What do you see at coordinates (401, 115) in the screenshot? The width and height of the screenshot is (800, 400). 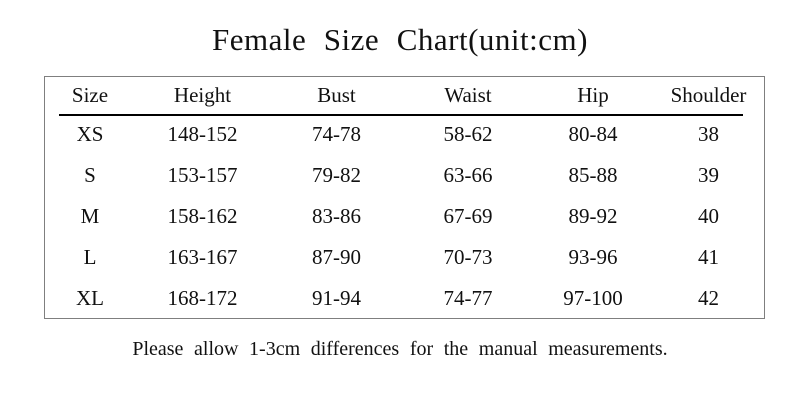 I see `header-separator-line` at bounding box center [401, 115].